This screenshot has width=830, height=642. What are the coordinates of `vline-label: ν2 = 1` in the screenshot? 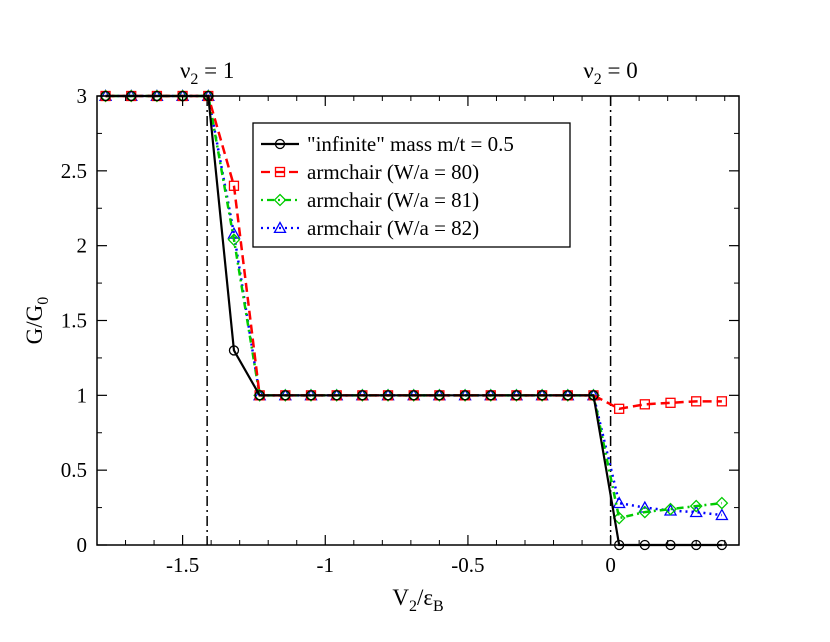 It's located at (207, 73).